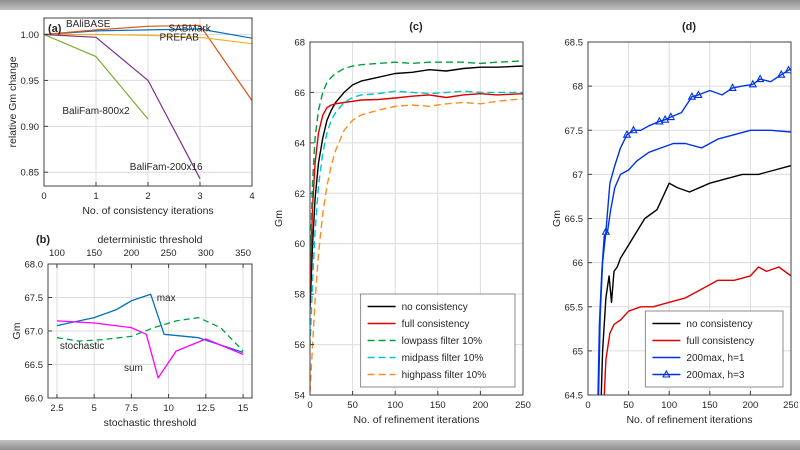 This screenshot has height=450, width=800. I want to click on svg-text: stochastic threshold, so click(150, 423).